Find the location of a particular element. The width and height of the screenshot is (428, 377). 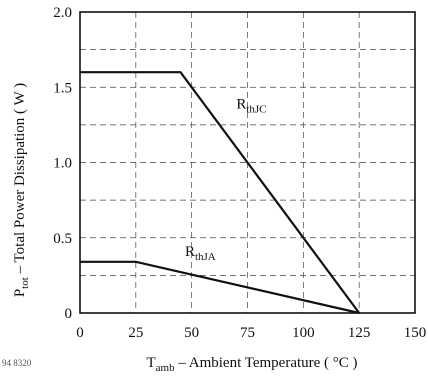

y-axis-symbol: P is located at coordinates (20, 293).